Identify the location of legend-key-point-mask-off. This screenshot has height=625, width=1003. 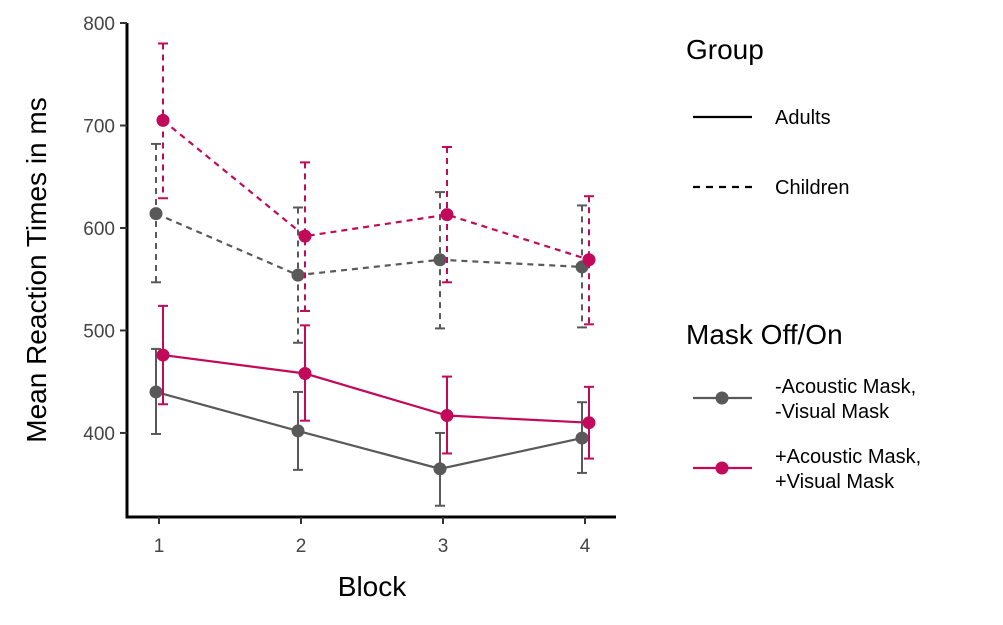
(722, 398).